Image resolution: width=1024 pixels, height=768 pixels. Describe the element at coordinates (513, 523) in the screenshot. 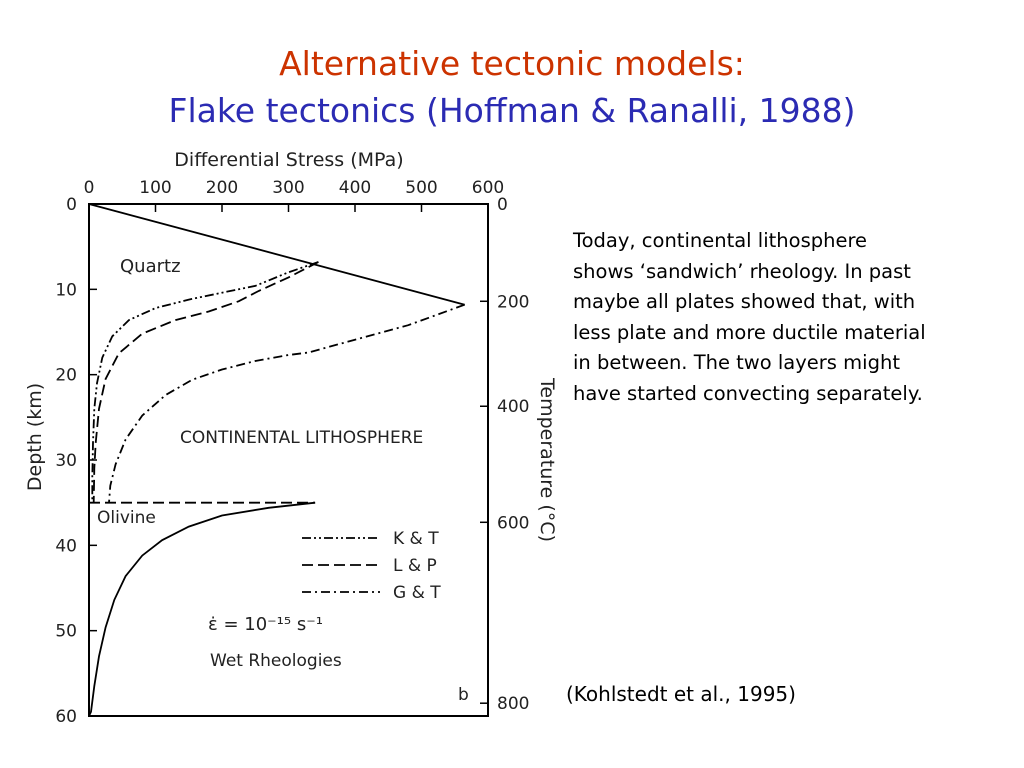

I see `y2-tick-label: 600` at that location.